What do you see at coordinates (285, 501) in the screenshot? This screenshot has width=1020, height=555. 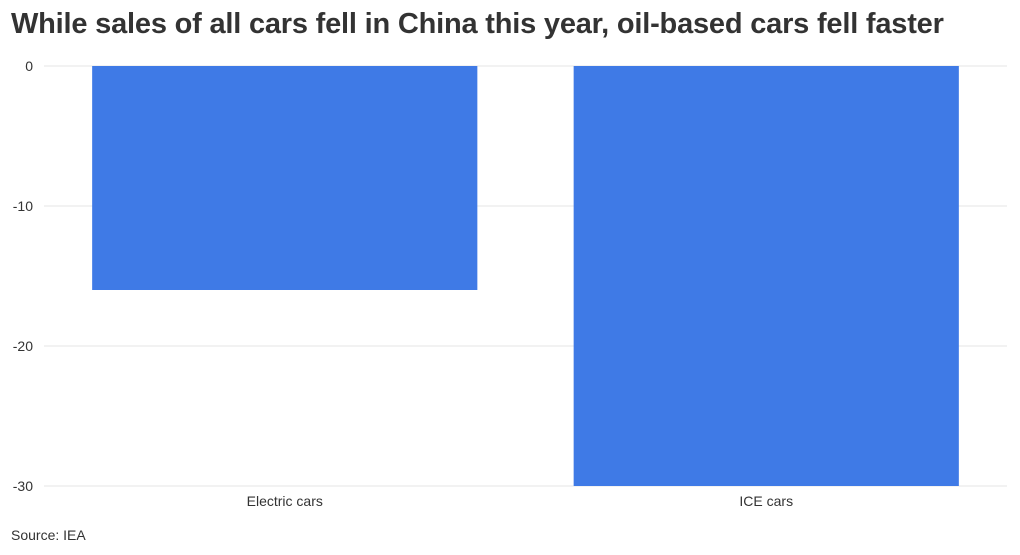 I see `x-category-label: Electric cars` at bounding box center [285, 501].